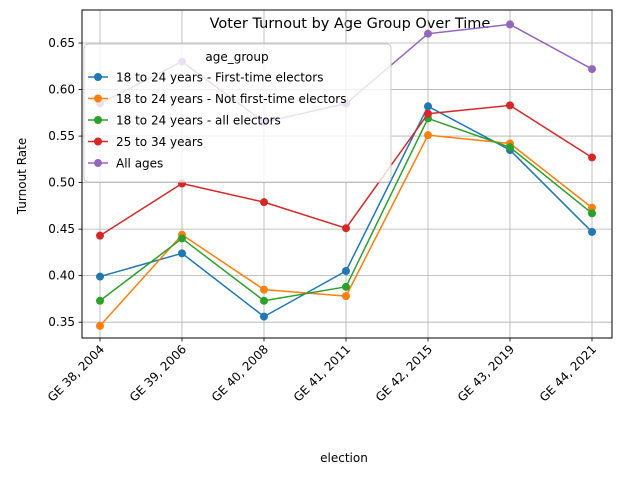 This screenshot has width=640, height=480. I want to click on chart-title: Voter Turnout by Age Group Over Time, so click(350, 24).